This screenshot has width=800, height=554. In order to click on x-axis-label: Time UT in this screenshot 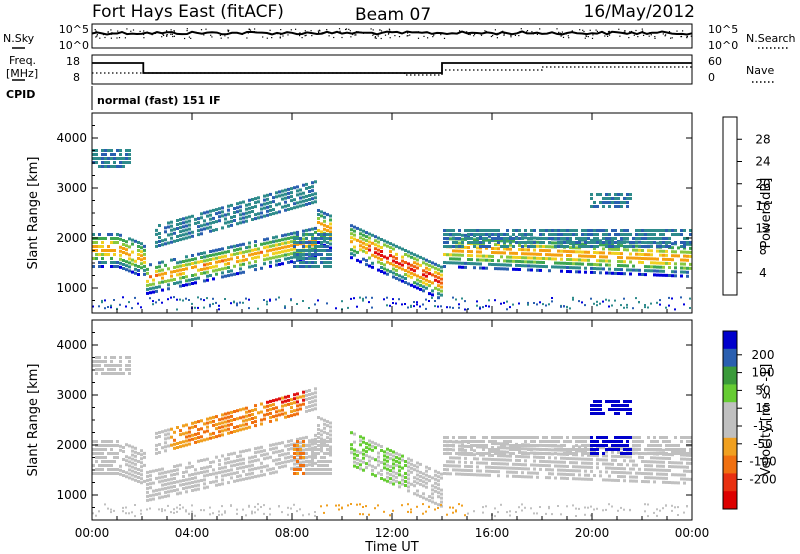, I will do `click(391, 547)`.